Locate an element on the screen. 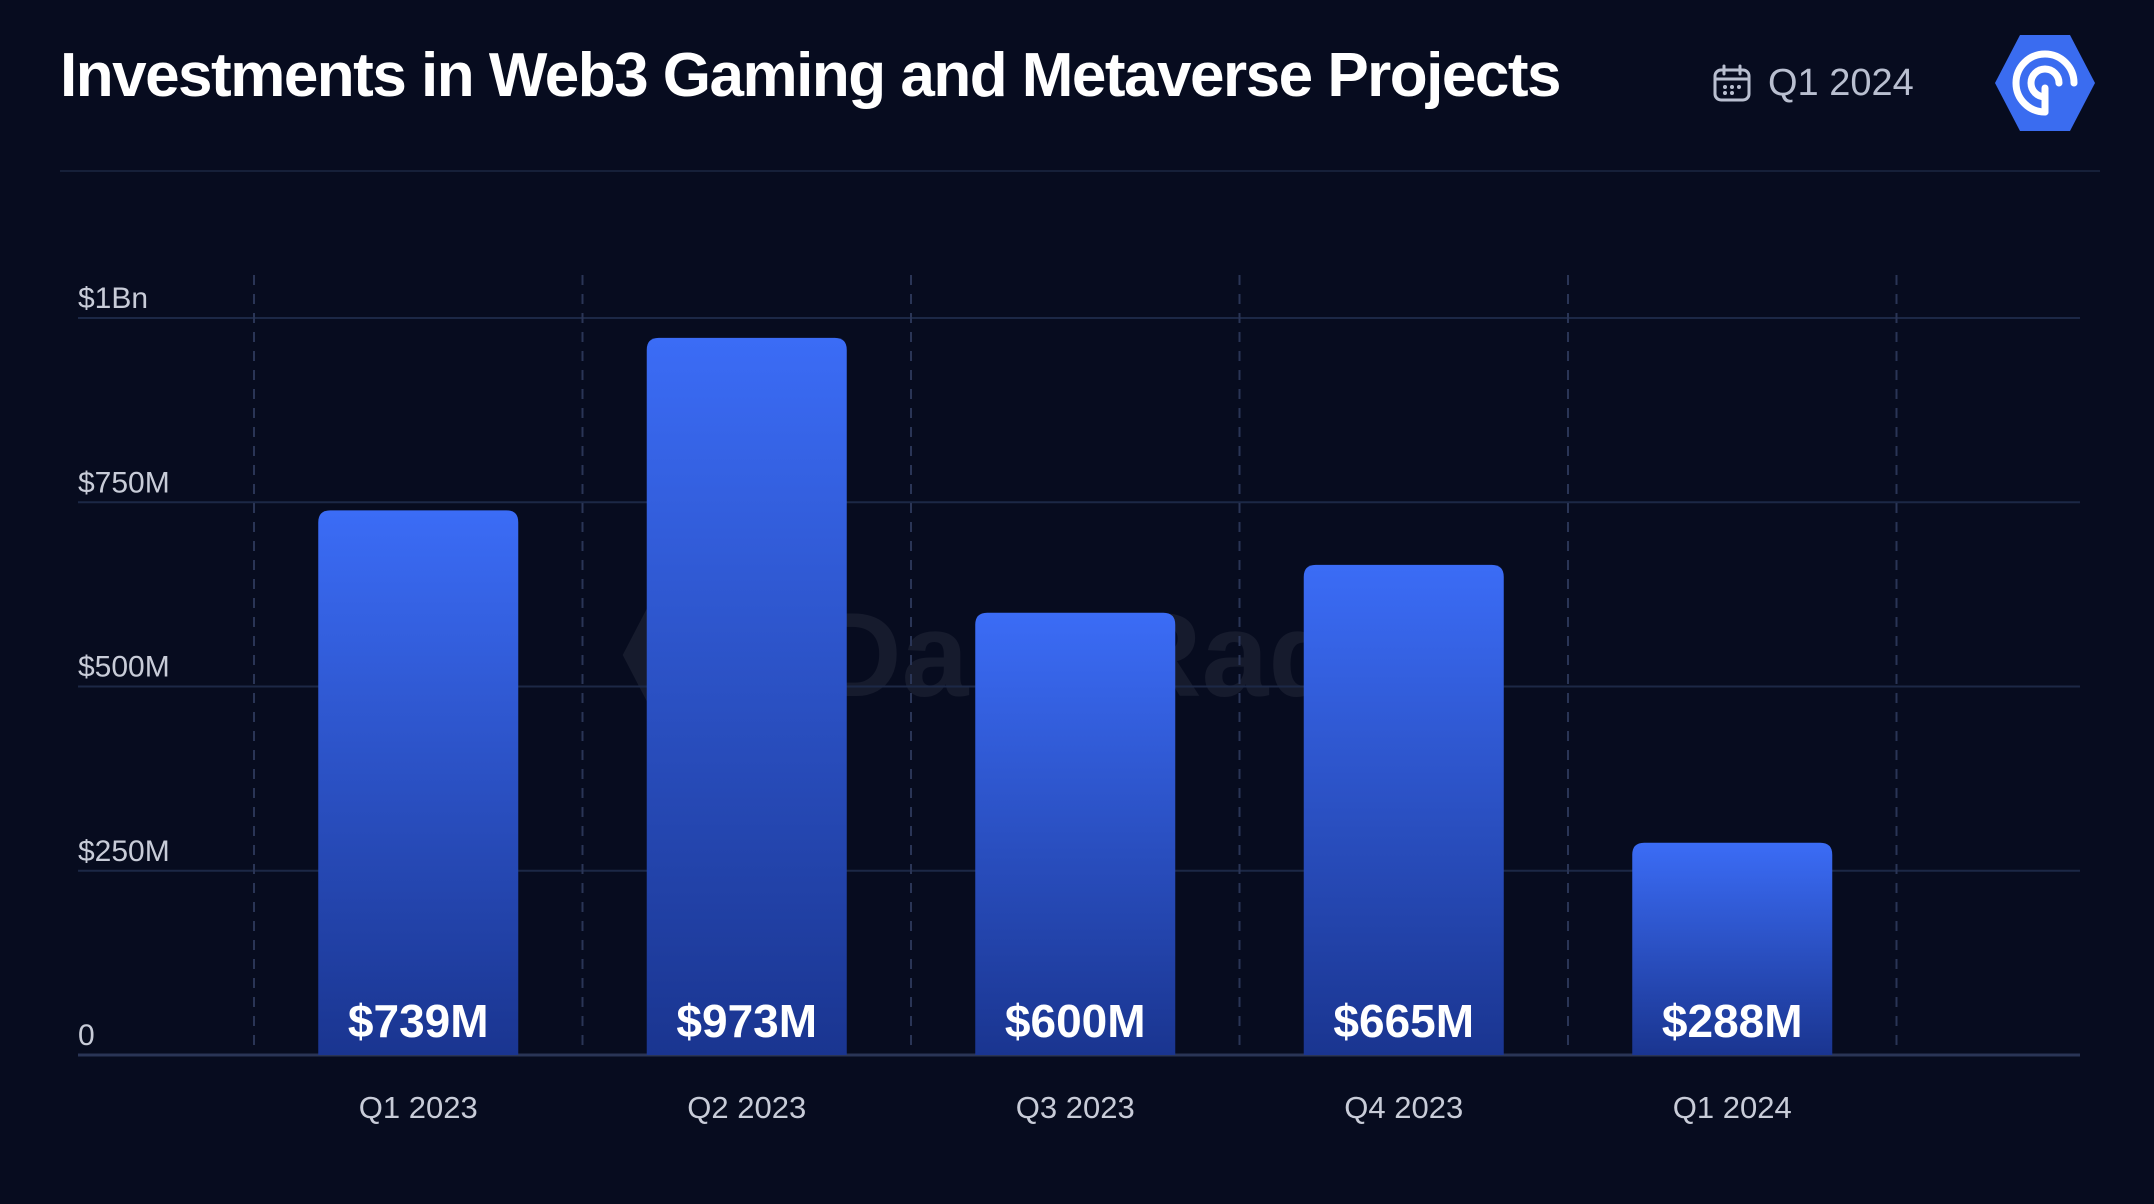 Image resolution: width=2154 pixels, height=1204 pixels. bar-value-label: $600M is located at coordinates (1075, 1021).